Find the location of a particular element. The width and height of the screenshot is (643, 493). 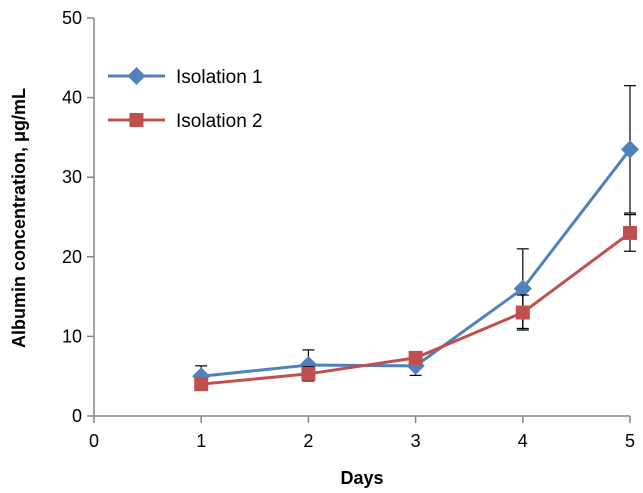

y-tick-label: 40 is located at coordinates (72, 98).